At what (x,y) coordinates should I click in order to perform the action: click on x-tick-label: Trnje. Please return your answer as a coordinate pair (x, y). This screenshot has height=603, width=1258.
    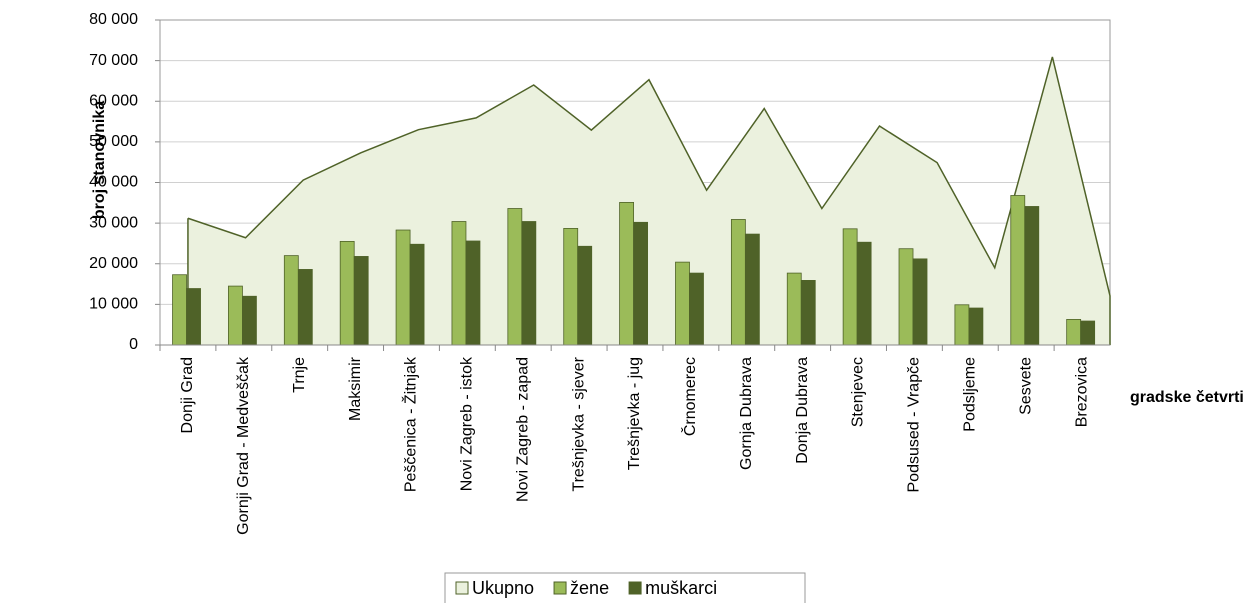
    Looking at the image, I should click on (299, 375).